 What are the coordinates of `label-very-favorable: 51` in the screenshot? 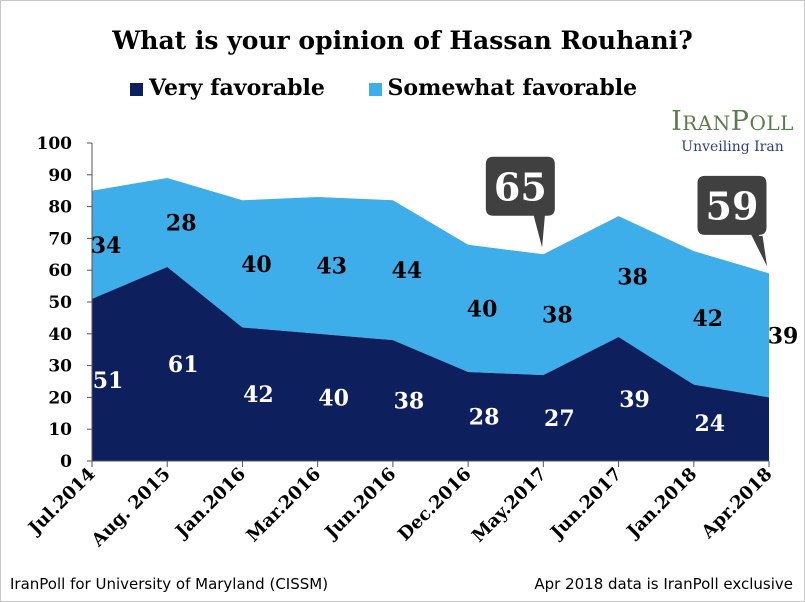 It's located at (108, 381).